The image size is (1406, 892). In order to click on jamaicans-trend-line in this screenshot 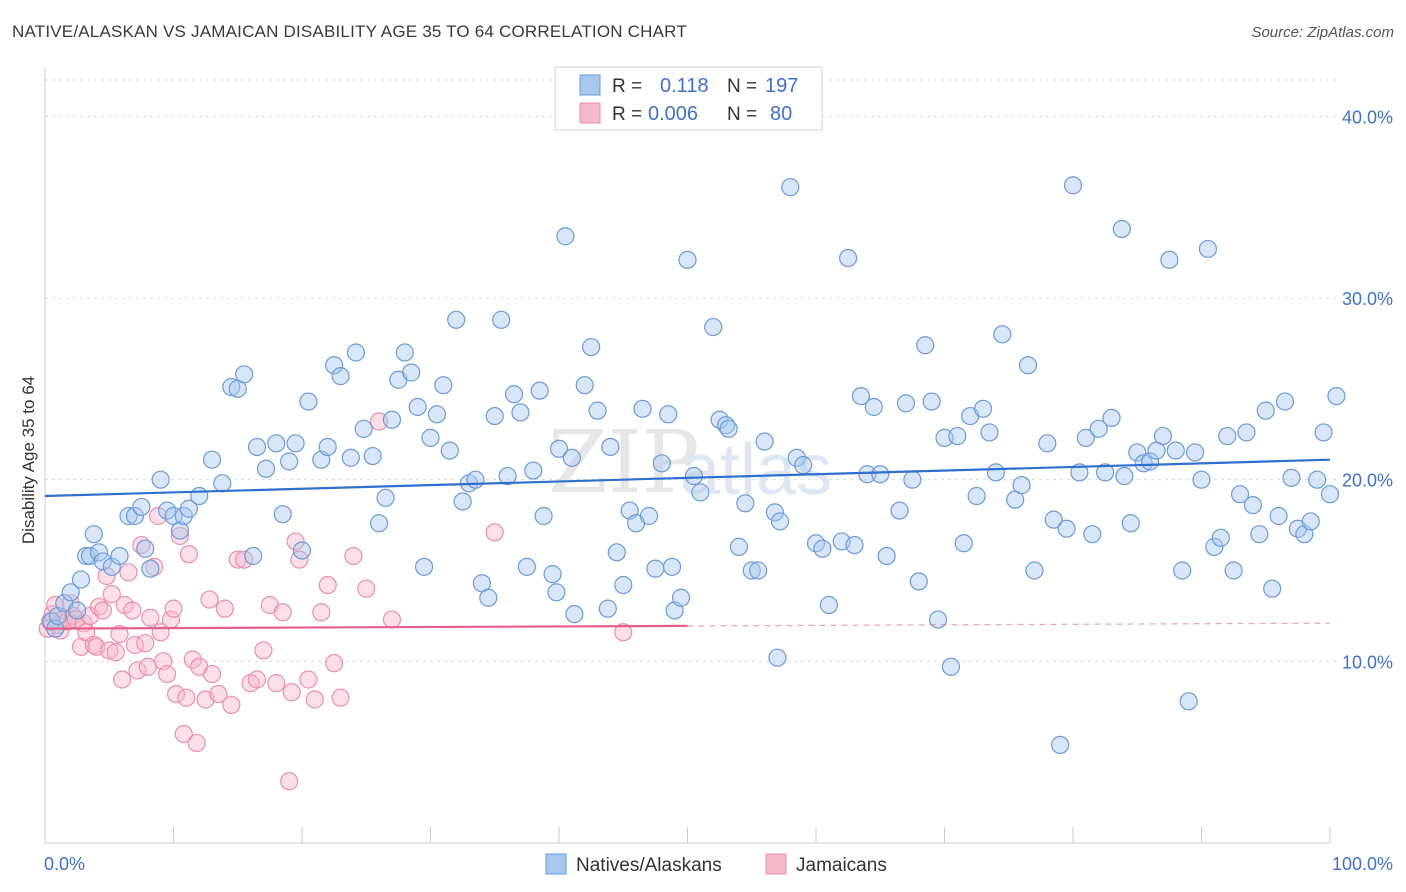, I will do `click(366, 627)`.